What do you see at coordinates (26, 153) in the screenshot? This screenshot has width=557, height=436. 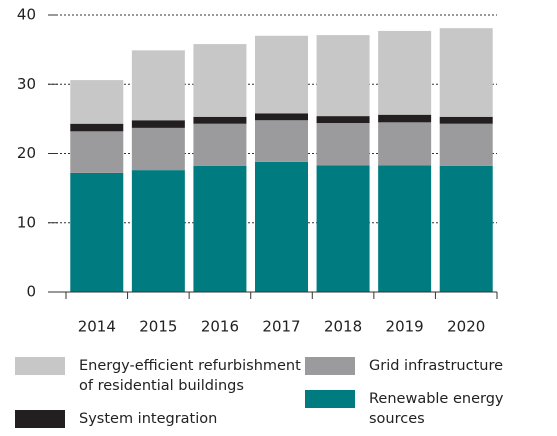 I see `y-tick-label: 20` at bounding box center [26, 153].